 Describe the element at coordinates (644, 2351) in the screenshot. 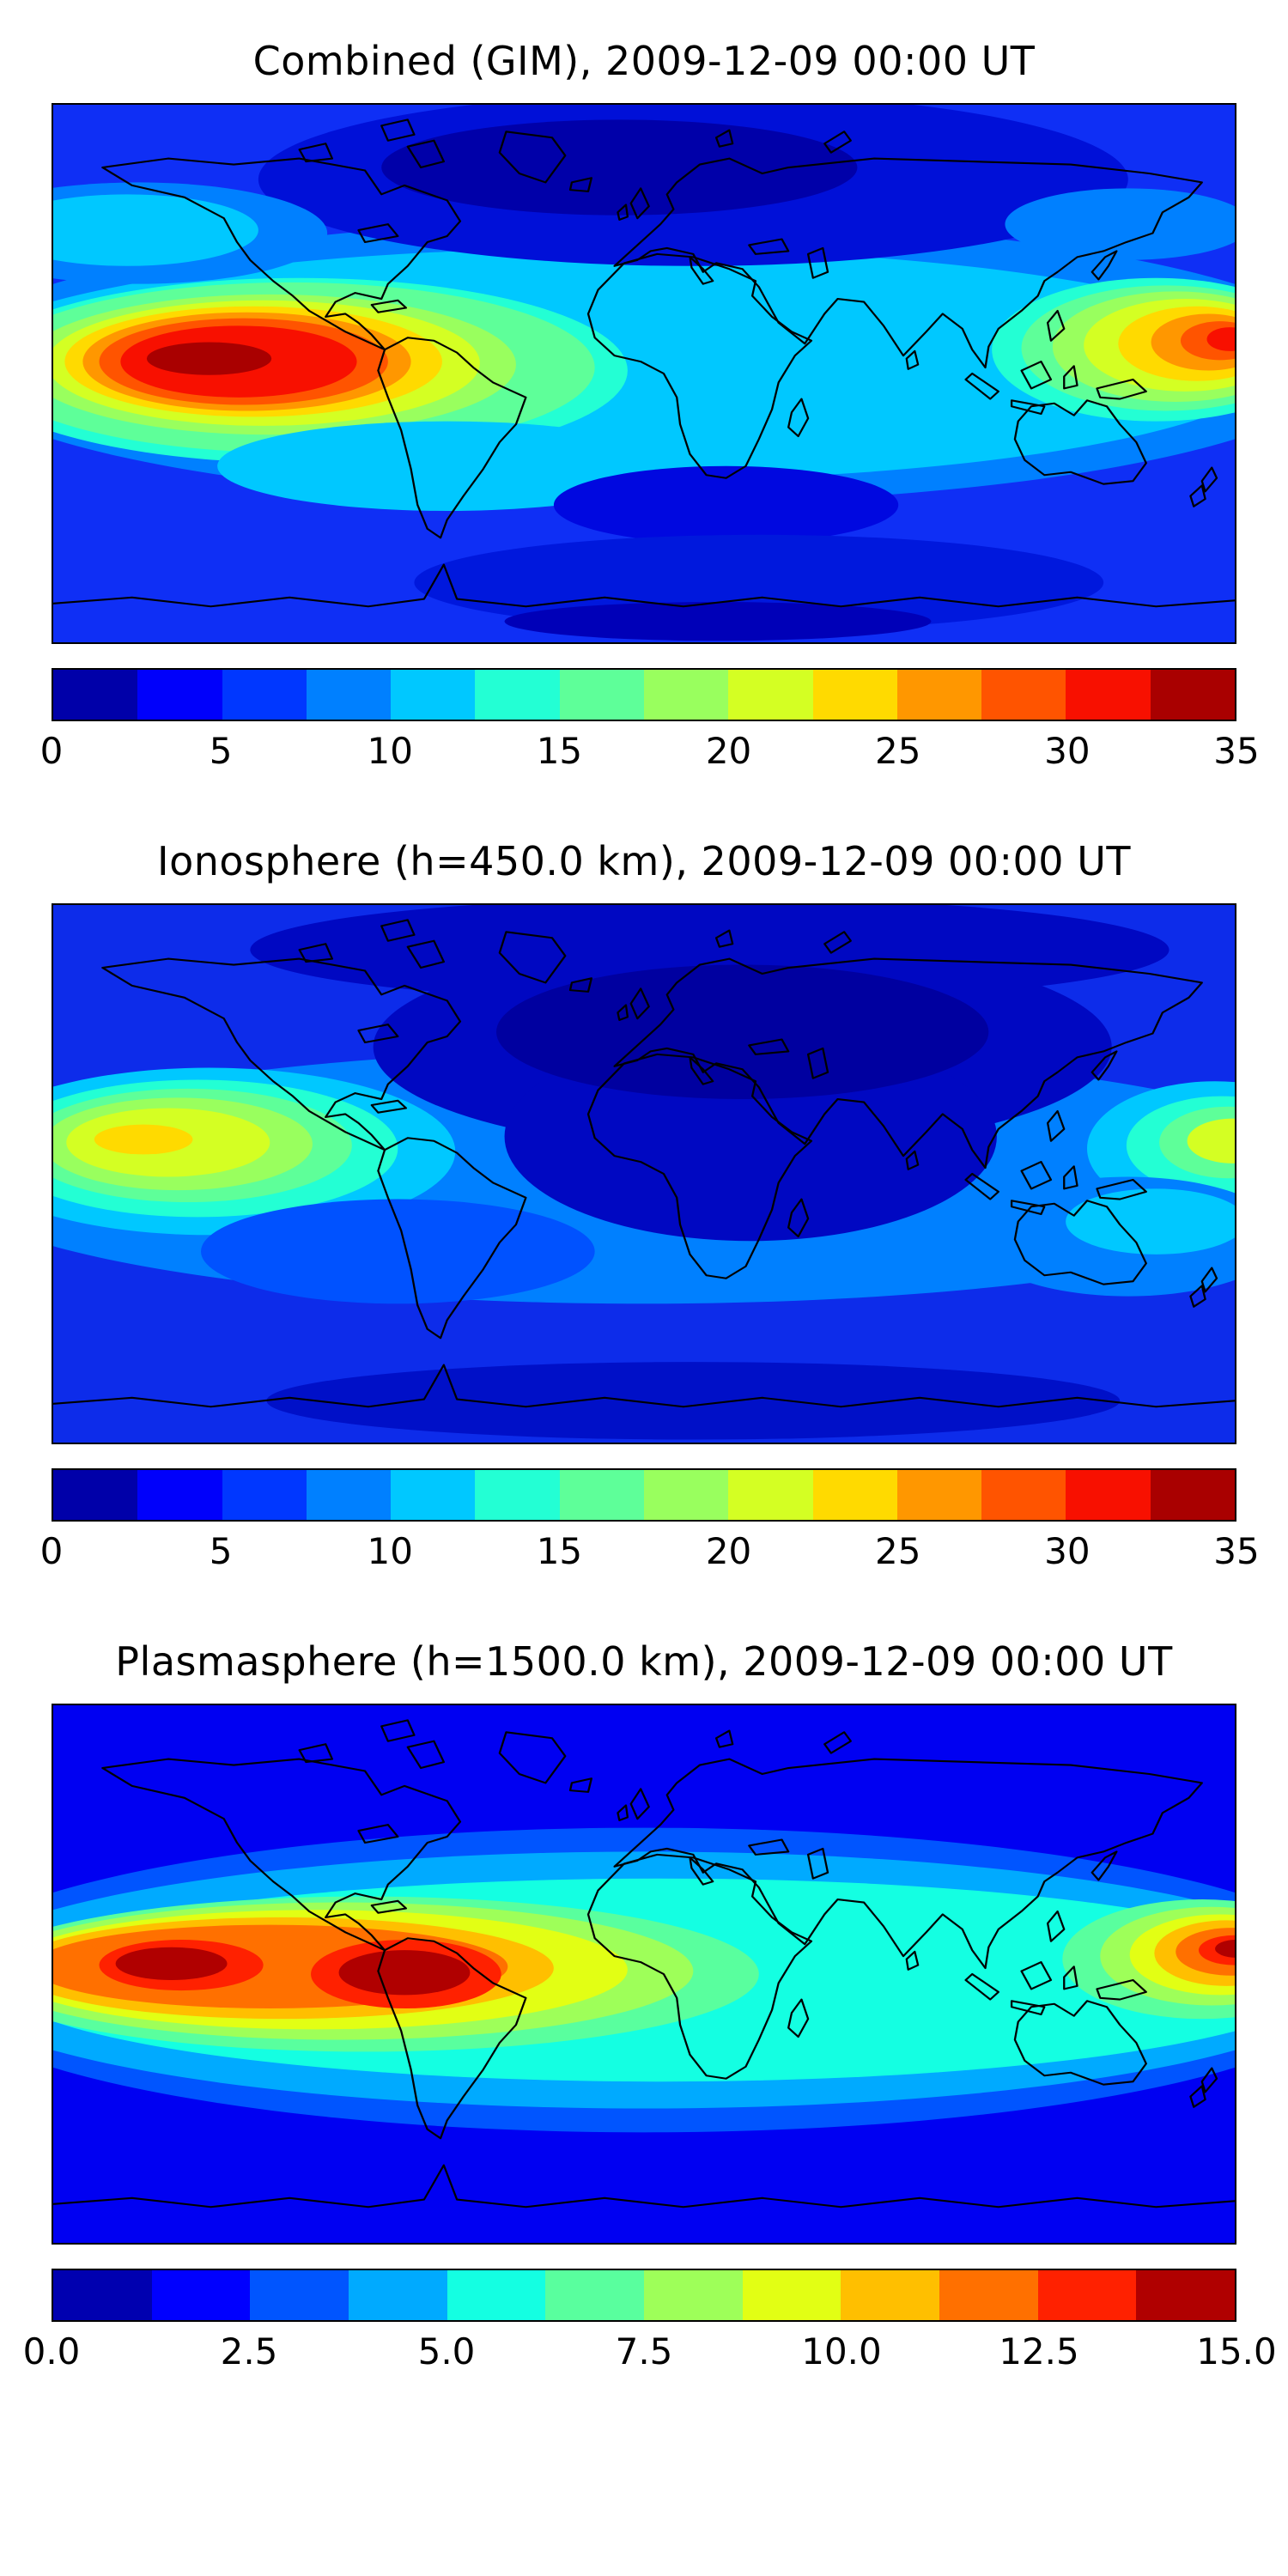

I see `colorbar-tick-label: 7.5` at that location.